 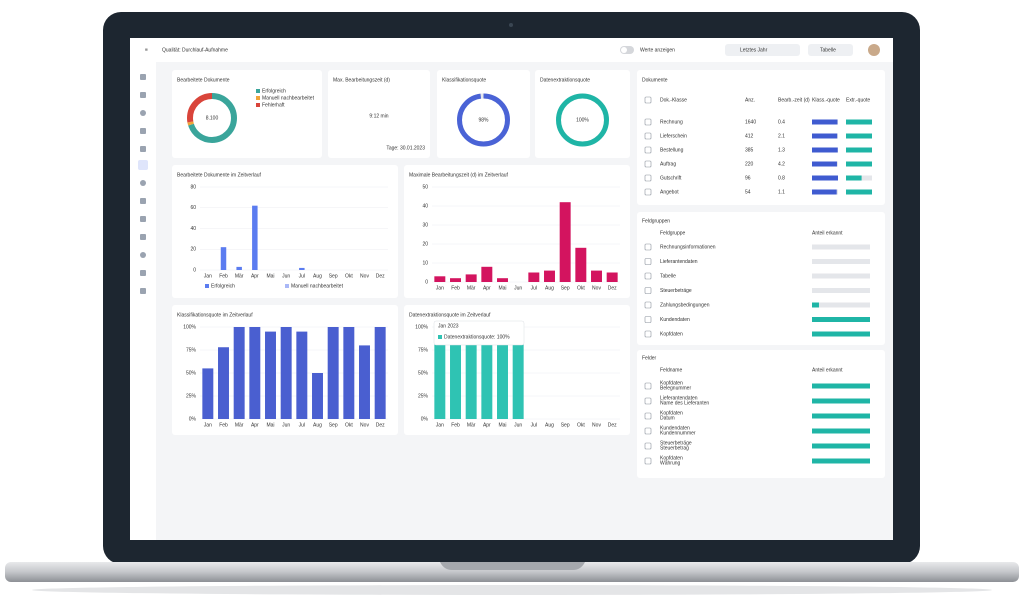 What do you see at coordinates (874, 50) in the screenshot?
I see `avatar` at bounding box center [874, 50].